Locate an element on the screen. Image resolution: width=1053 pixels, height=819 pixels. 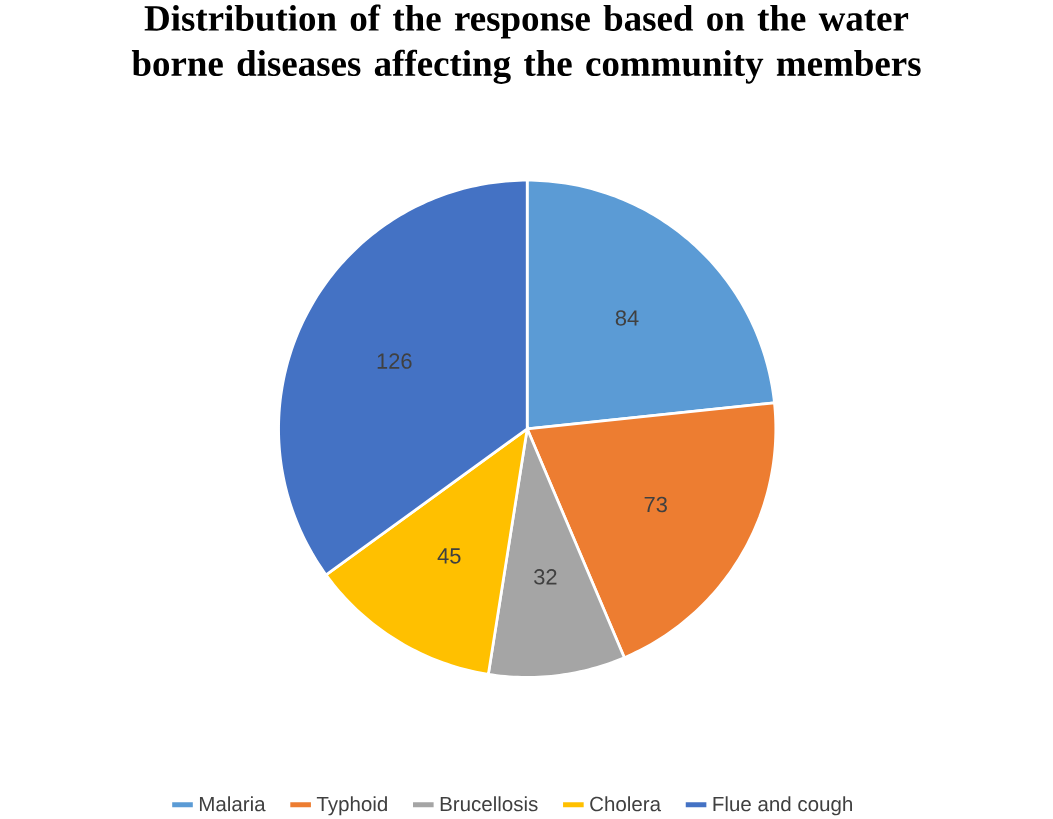
legend-label: Cholera is located at coordinates (626, 804).